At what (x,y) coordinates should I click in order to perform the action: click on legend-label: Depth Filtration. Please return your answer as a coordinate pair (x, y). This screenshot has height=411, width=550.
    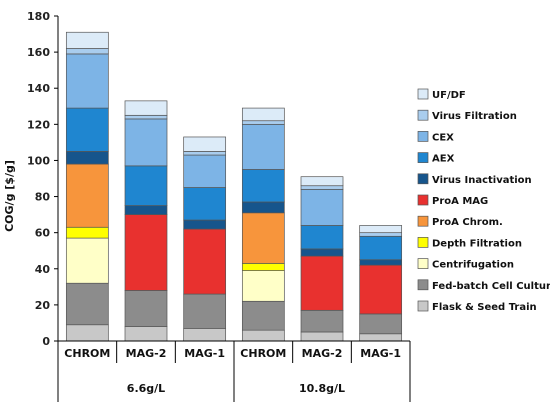
    Looking at the image, I should click on (477, 243).